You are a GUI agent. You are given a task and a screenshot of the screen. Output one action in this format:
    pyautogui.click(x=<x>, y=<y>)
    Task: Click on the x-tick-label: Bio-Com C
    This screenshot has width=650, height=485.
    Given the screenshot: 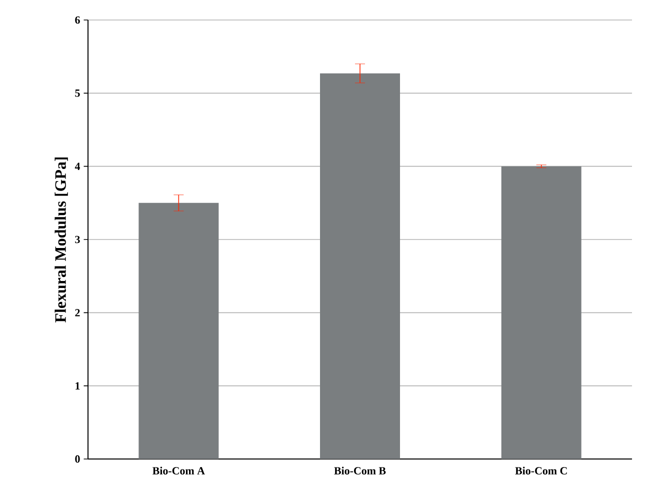 What is the action you would take?
    pyautogui.click(x=541, y=470)
    